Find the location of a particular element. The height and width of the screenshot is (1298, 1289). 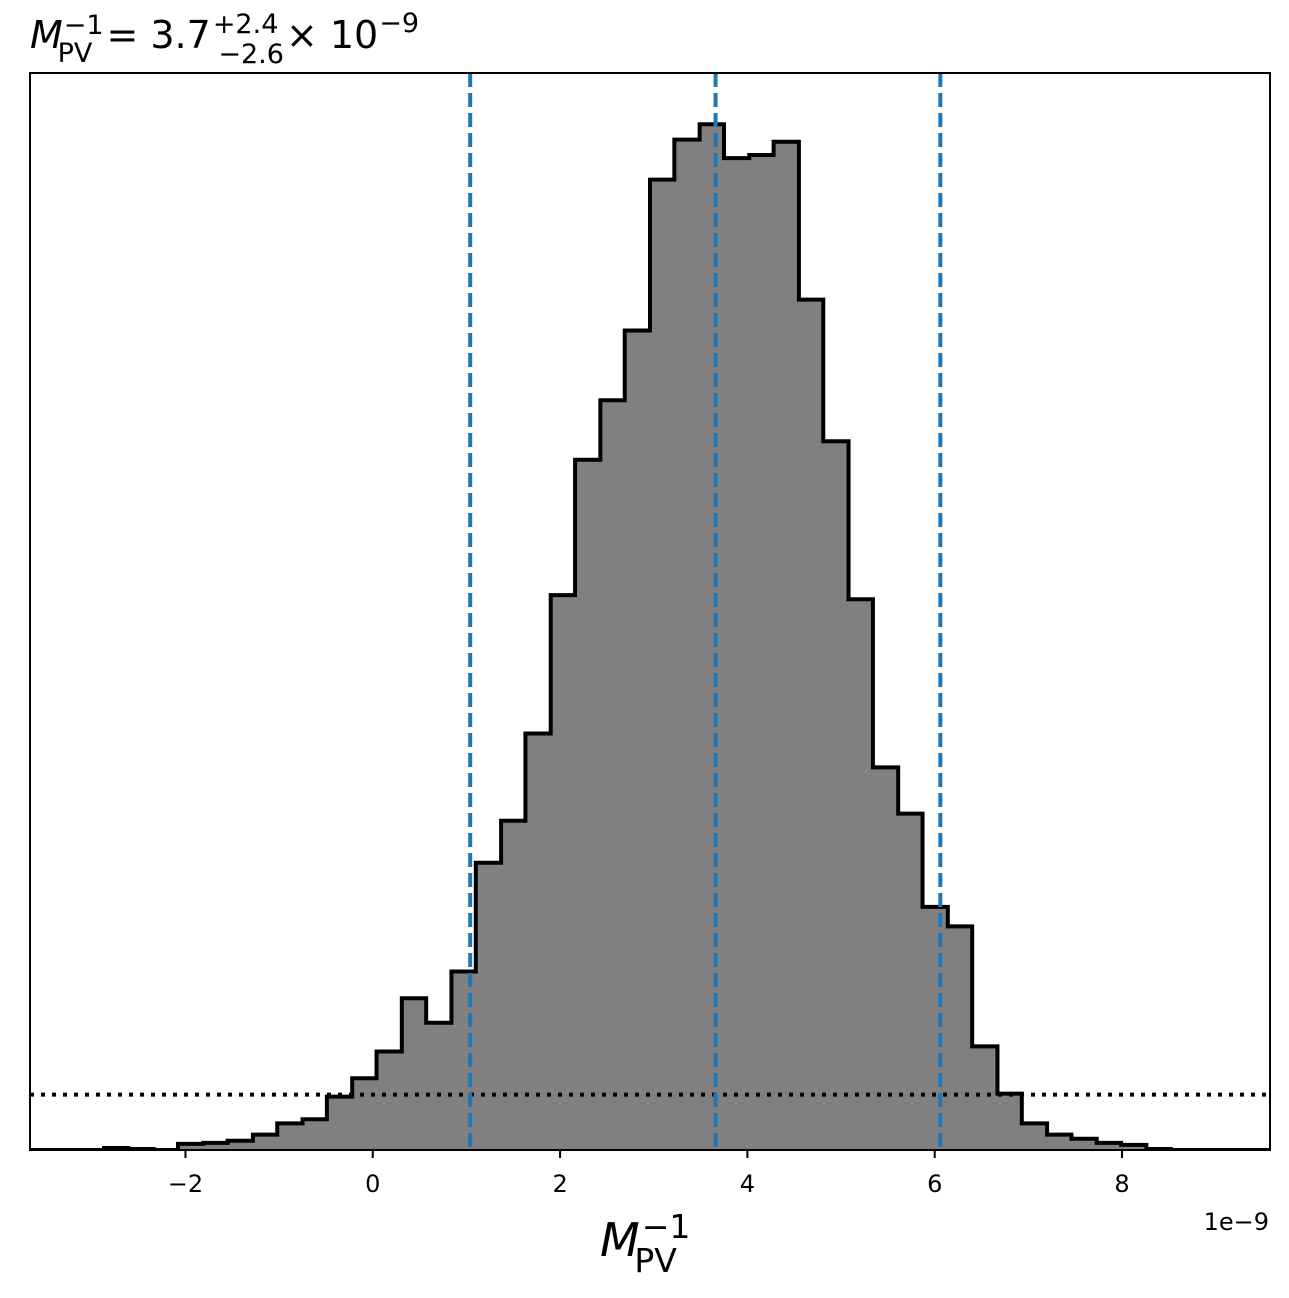

x-tick-label: 0 is located at coordinates (372, 1184).